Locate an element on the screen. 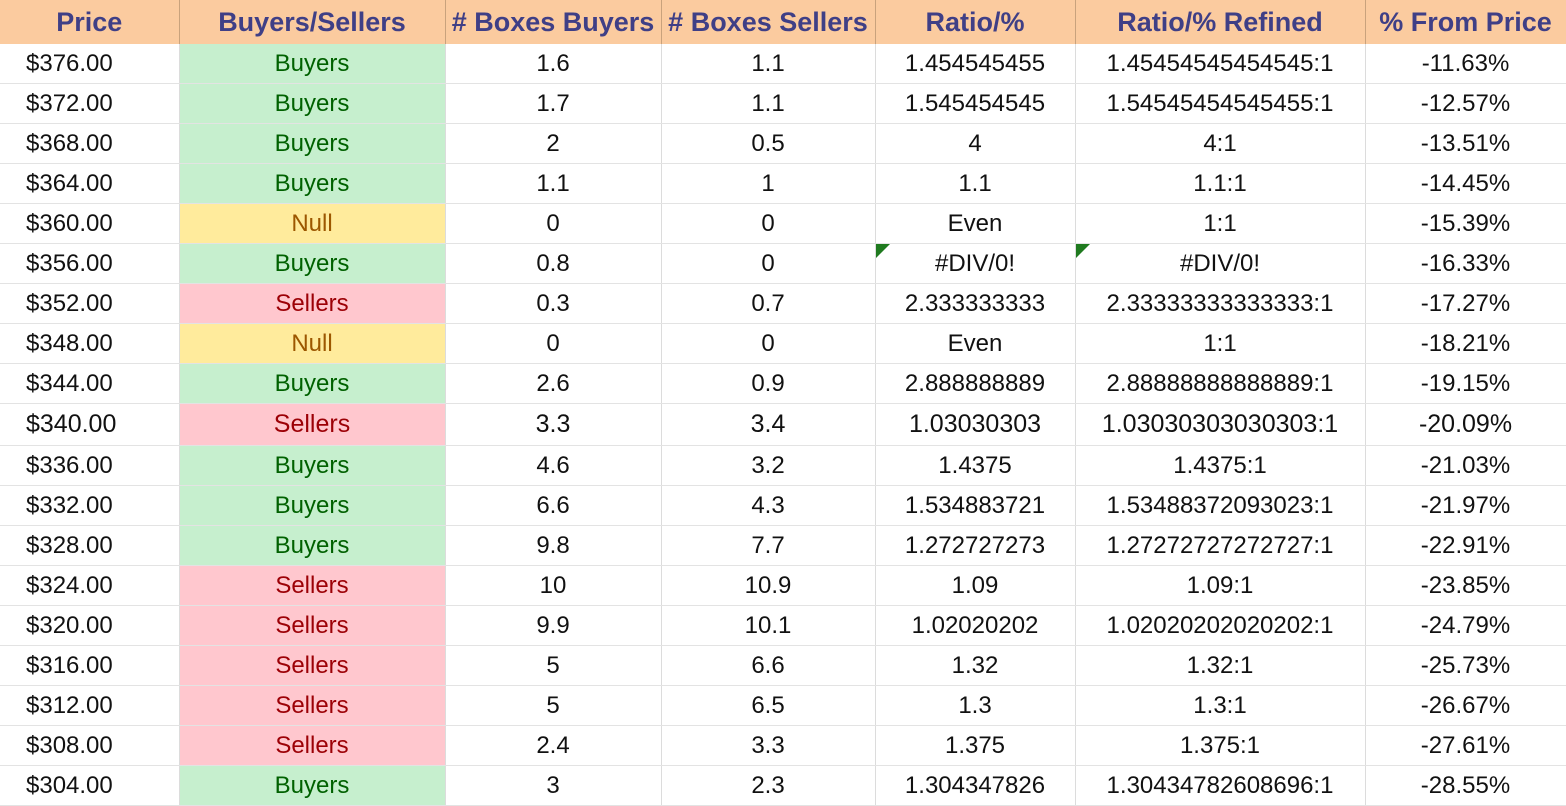  ratio-cell: 1.09 is located at coordinates (975, 585).